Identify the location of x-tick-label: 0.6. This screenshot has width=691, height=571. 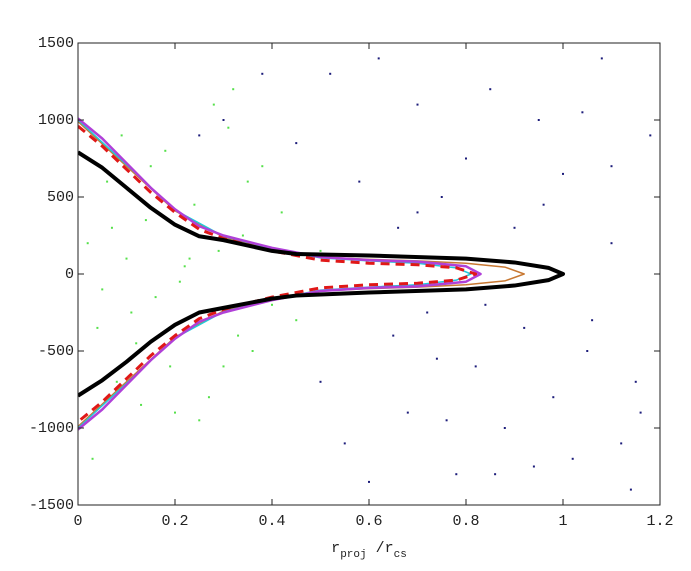
(368, 521).